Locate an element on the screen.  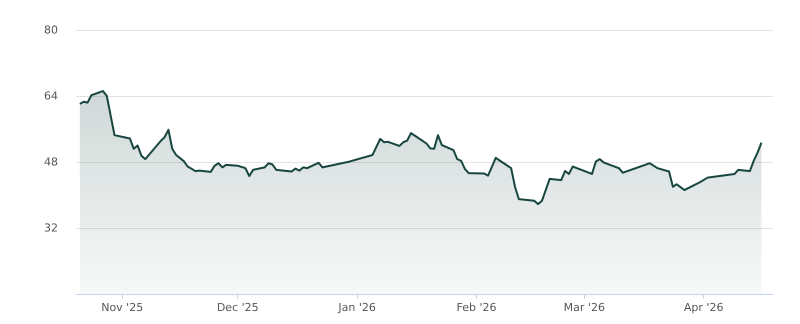
y-tick-label: 32 is located at coordinates (51, 228).